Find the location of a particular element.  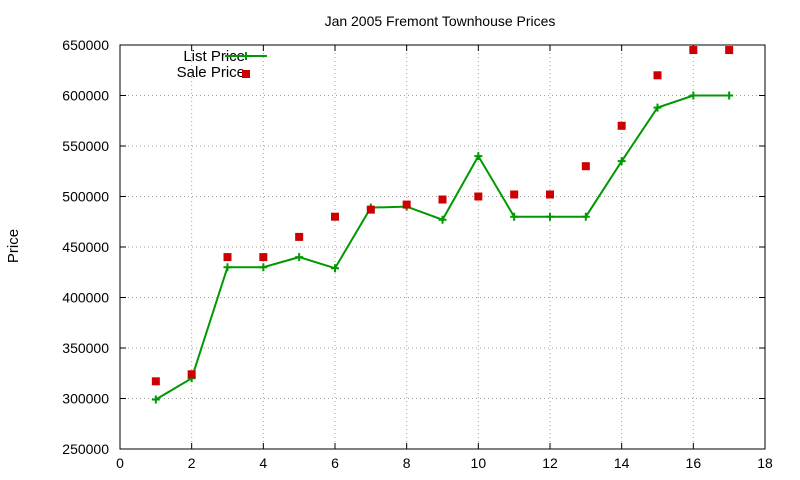

x-tick-label: 14 is located at coordinates (622, 463).